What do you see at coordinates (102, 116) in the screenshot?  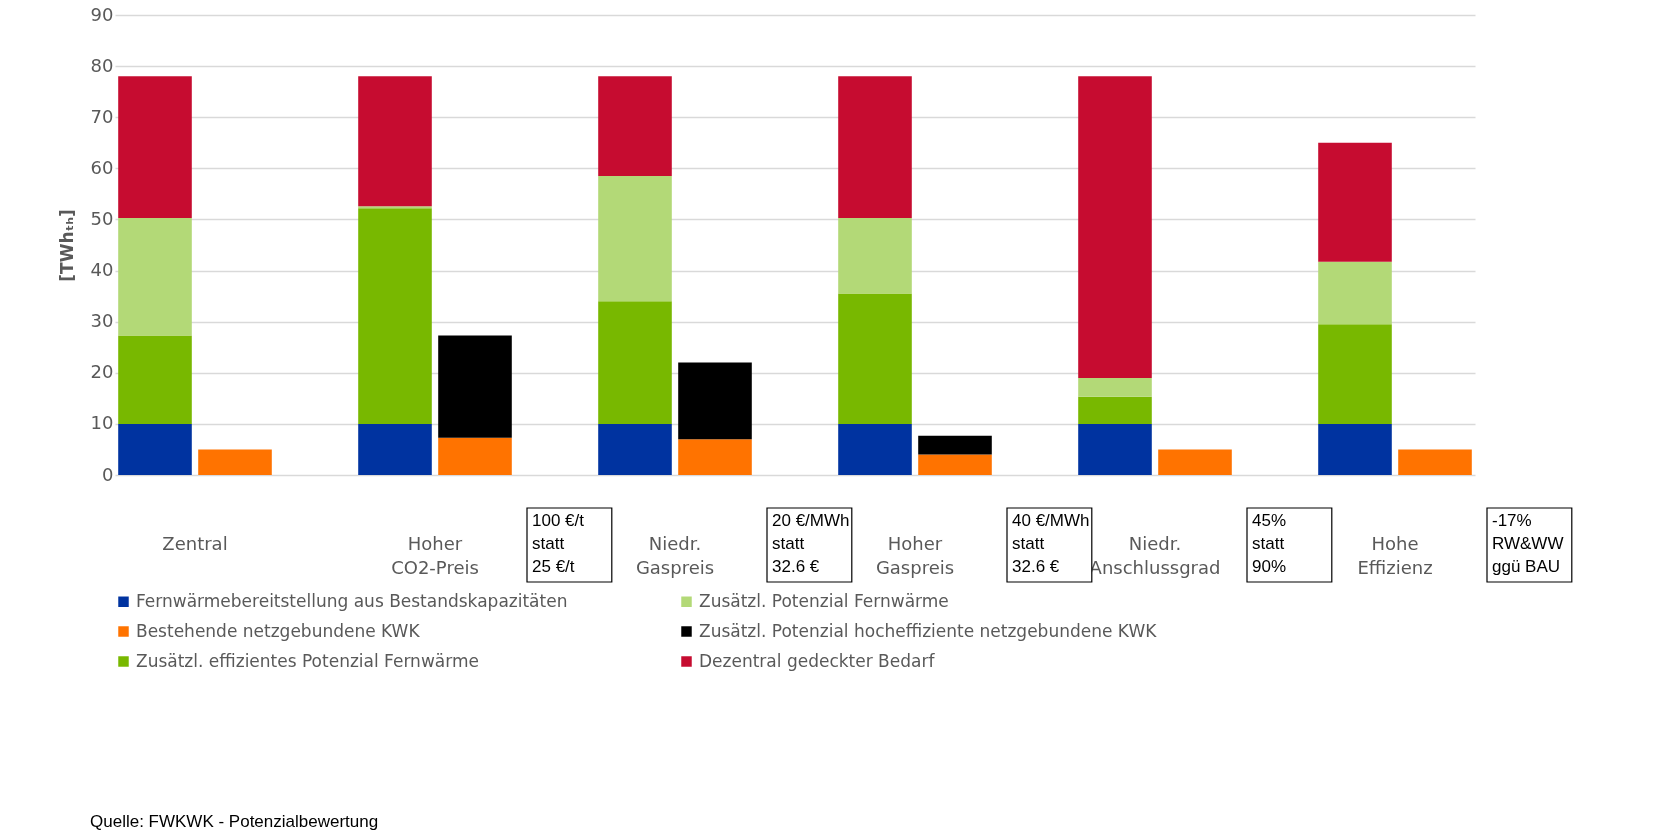 I see `y-tick-label: 70` at bounding box center [102, 116].